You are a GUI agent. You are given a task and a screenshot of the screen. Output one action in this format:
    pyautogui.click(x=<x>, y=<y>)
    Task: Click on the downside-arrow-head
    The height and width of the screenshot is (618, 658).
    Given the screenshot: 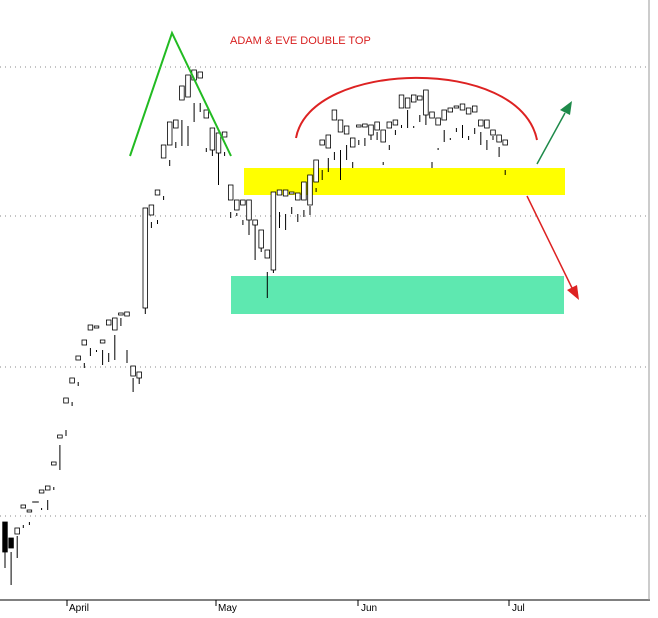 What is the action you would take?
    pyautogui.click(x=573, y=292)
    